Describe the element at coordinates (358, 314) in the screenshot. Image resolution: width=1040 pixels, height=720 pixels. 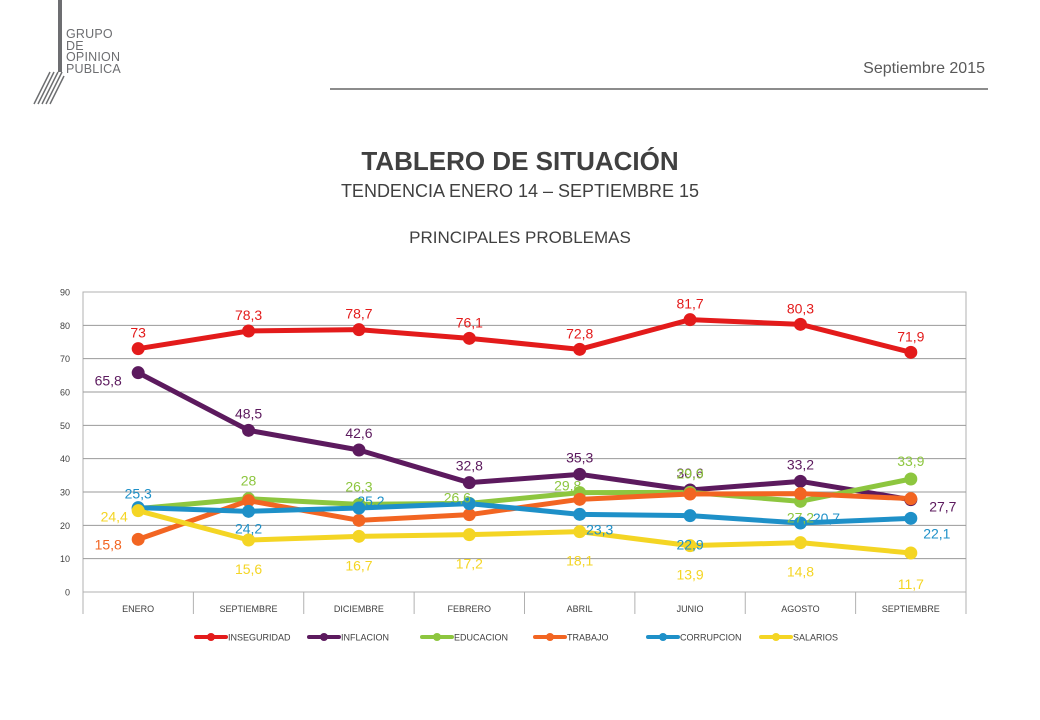
I see `data-label-inseguridad: 78,7` at that location.